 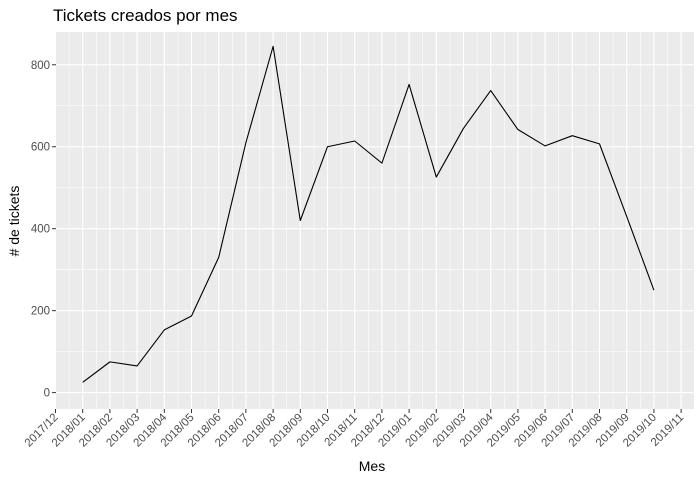 I want to click on y-axis-title: # de tickets, so click(x=14, y=221).